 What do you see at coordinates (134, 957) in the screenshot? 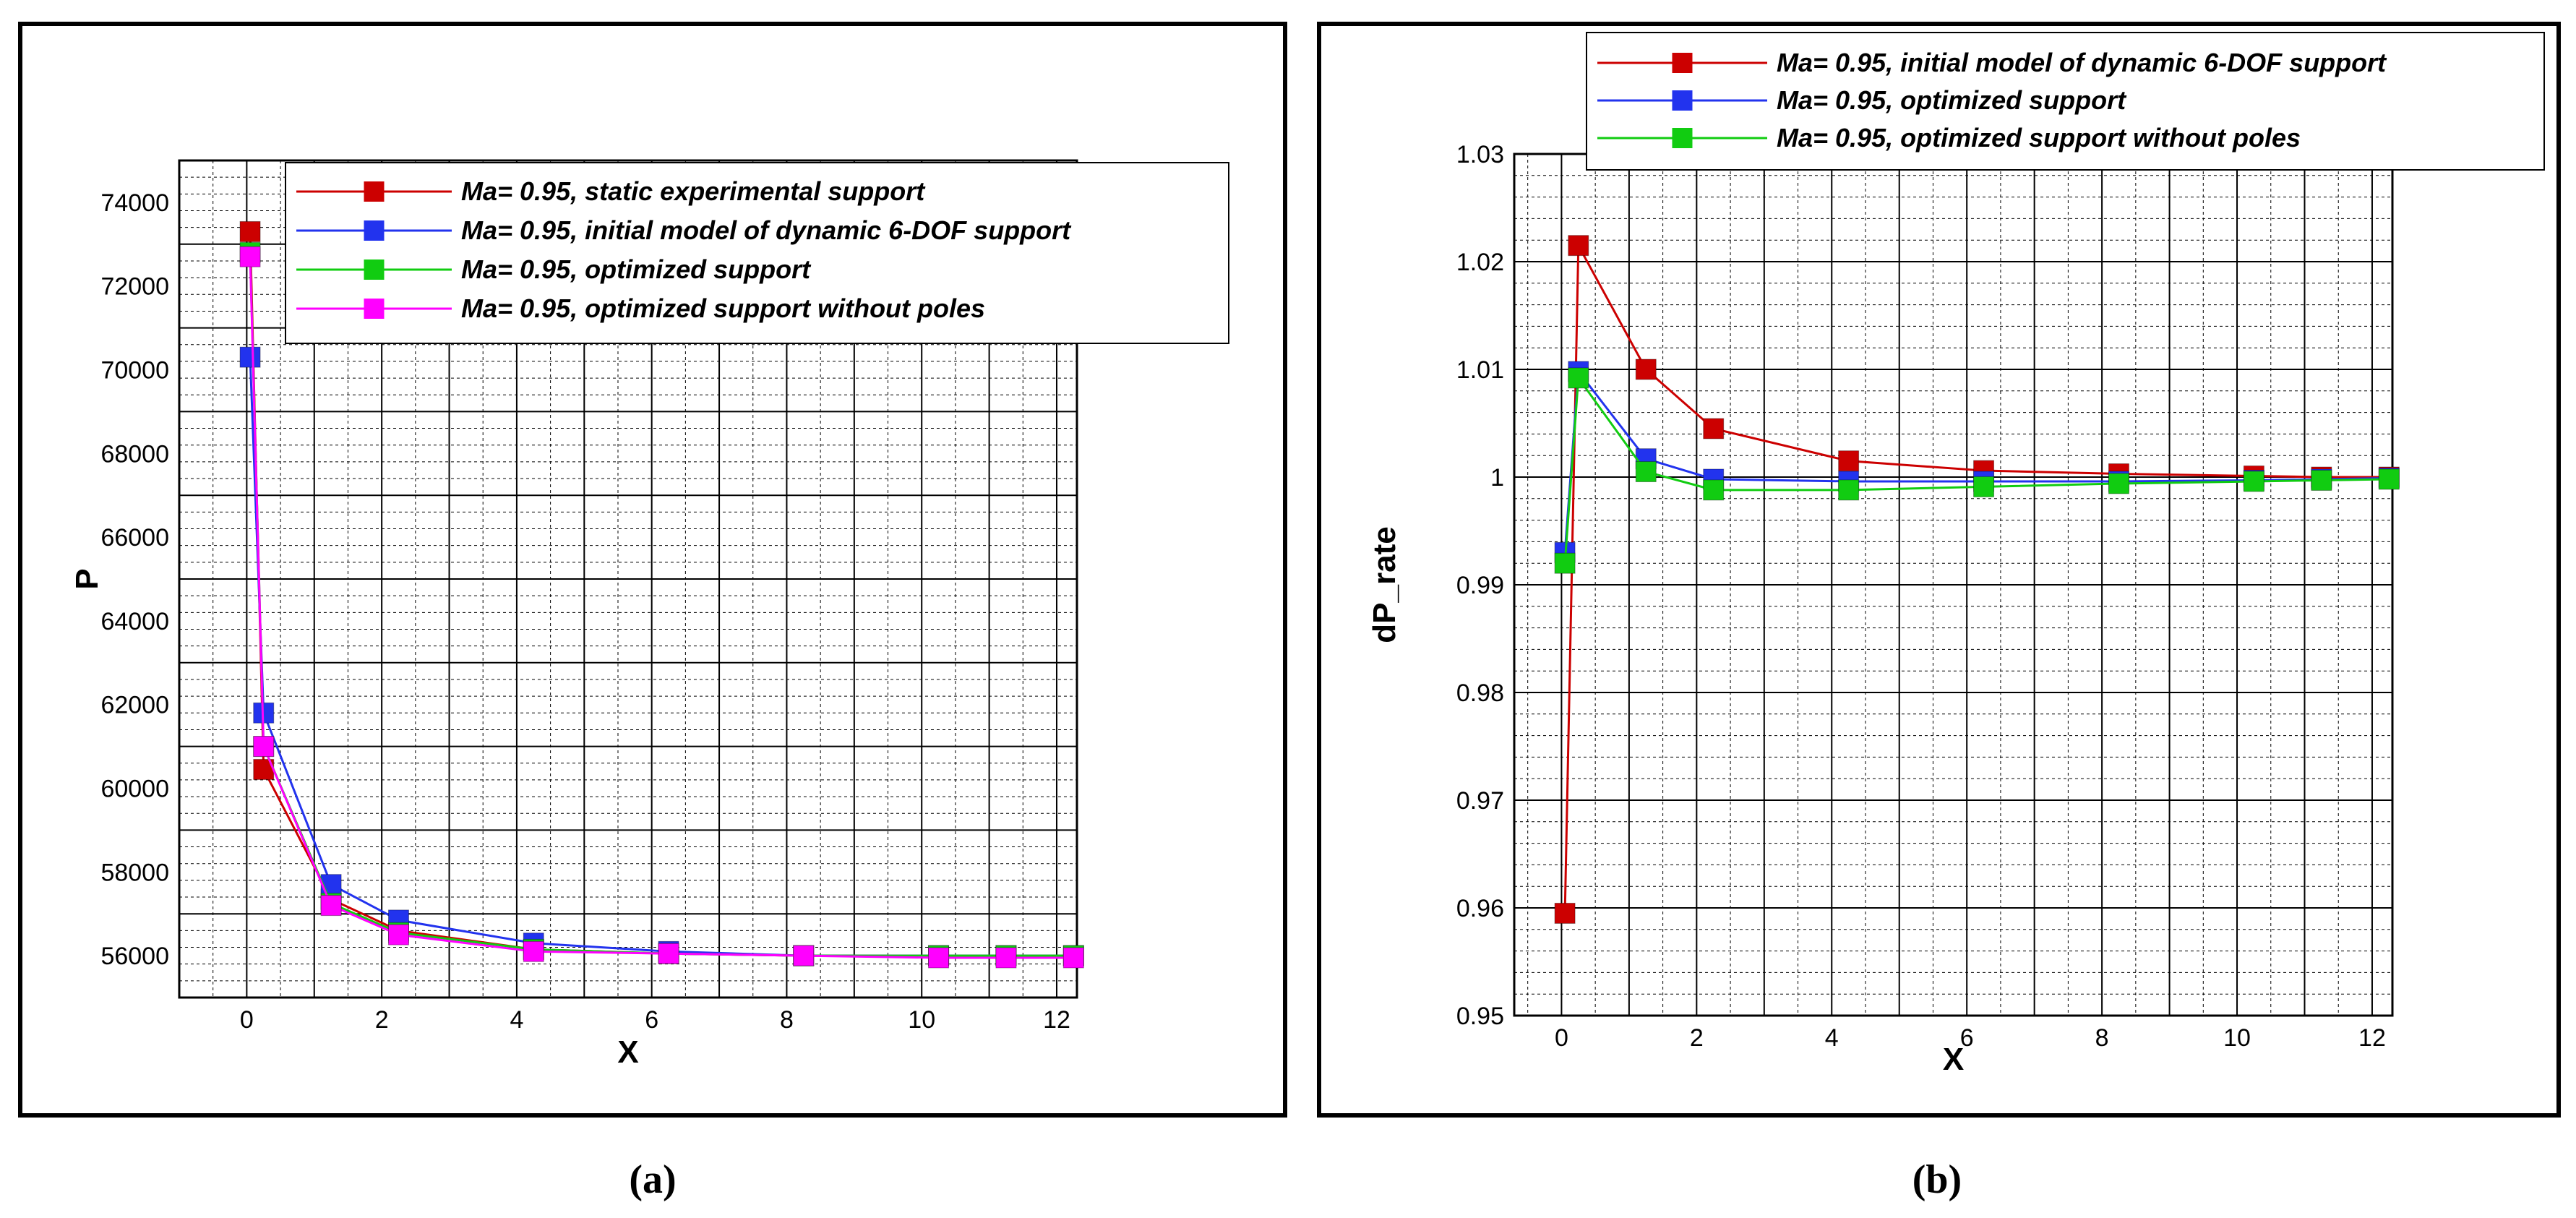
I see `y-tick-label: 56000` at bounding box center [134, 957].